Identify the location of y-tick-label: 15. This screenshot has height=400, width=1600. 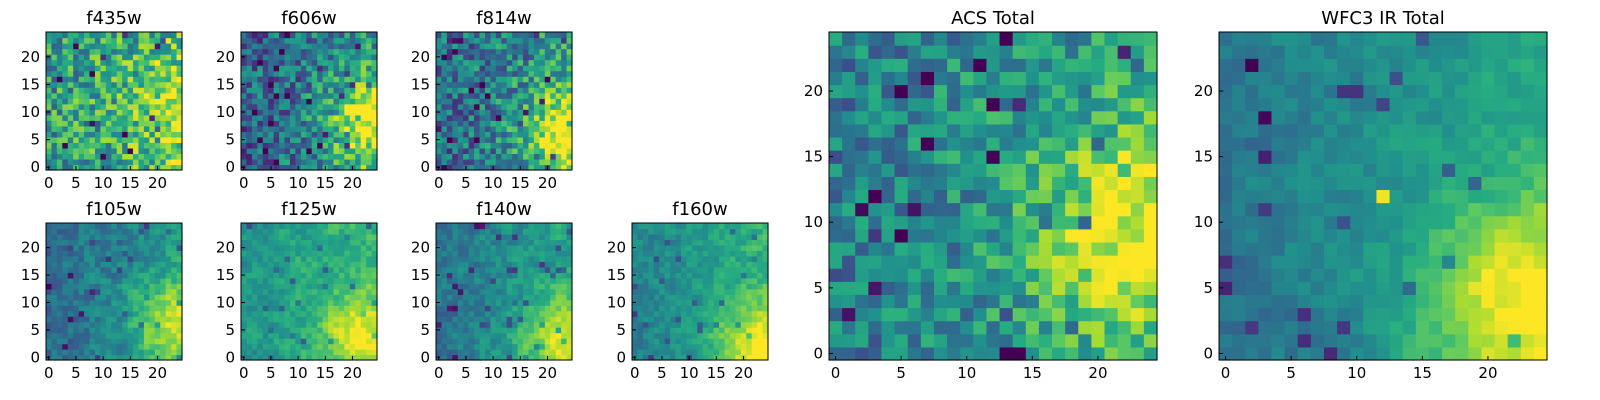
(420, 275).